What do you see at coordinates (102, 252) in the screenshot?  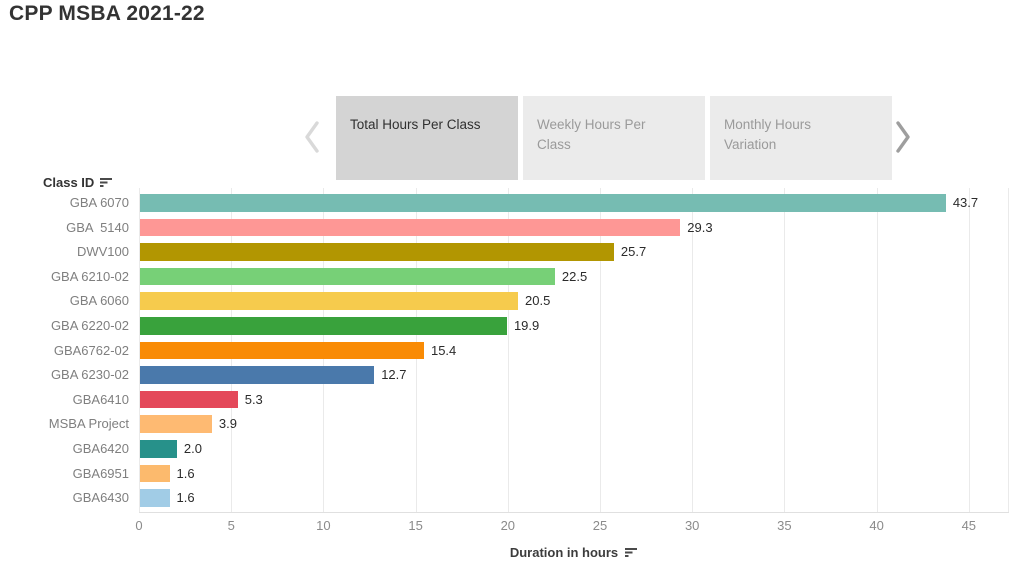 I see `category-label-dwv100: DWV100` at bounding box center [102, 252].